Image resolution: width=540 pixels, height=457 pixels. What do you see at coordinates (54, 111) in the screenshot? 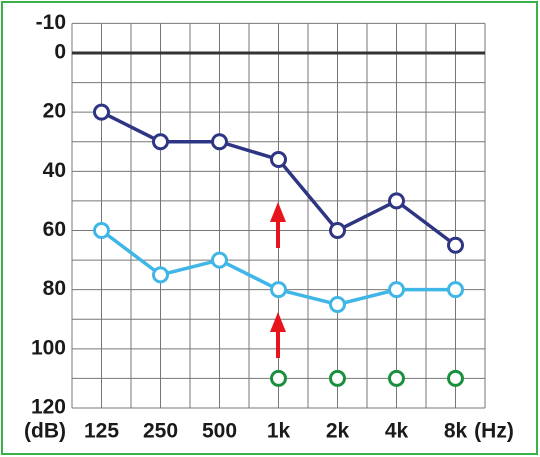
I see `y-tick-label: 20` at bounding box center [54, 111].